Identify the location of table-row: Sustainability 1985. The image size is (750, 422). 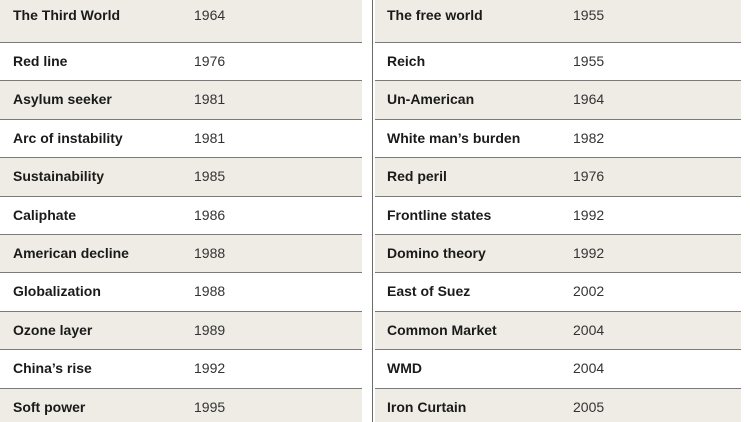
(181, 176).